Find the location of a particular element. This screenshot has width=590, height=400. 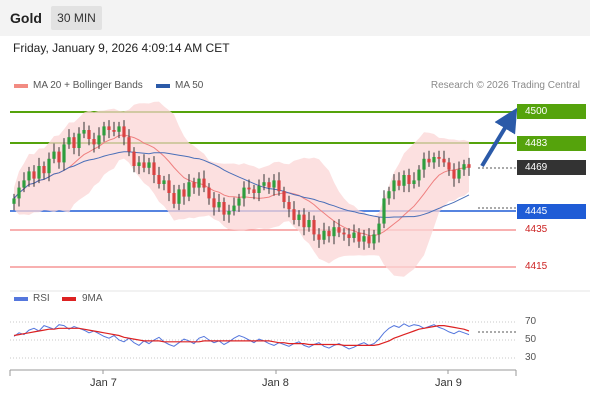

ma50-line is located at coordinates (241, 184).